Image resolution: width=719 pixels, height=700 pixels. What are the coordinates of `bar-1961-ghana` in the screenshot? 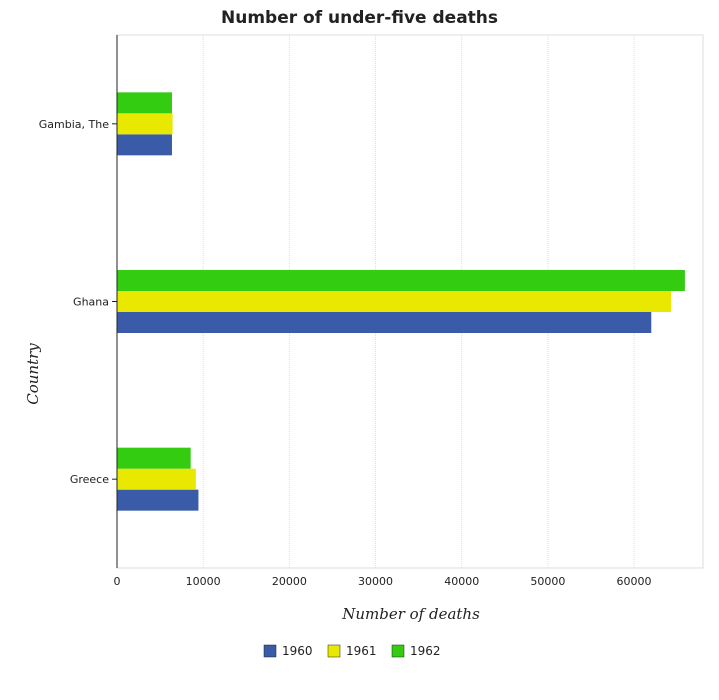 It's located at (394, 301).